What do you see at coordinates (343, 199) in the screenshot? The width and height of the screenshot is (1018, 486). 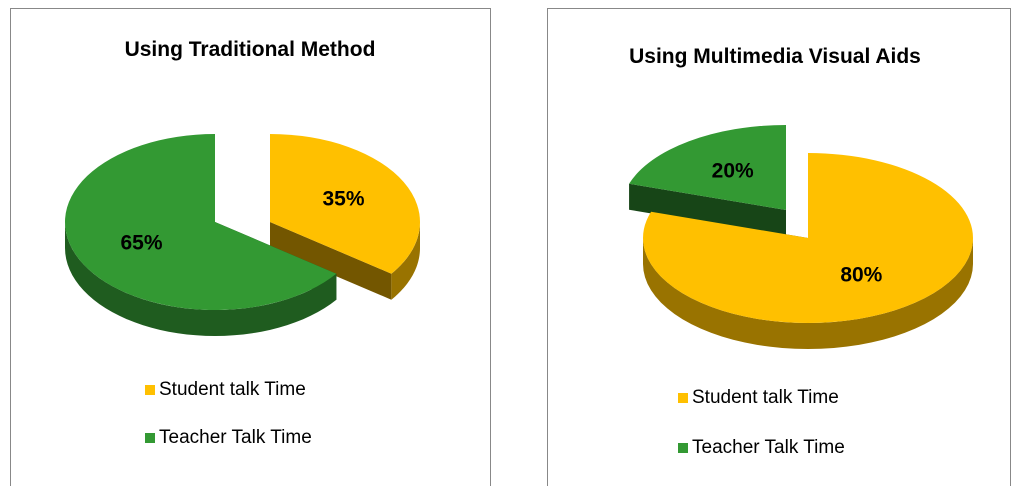 I see `data-label: 35%` at bounding box center [343, 199].